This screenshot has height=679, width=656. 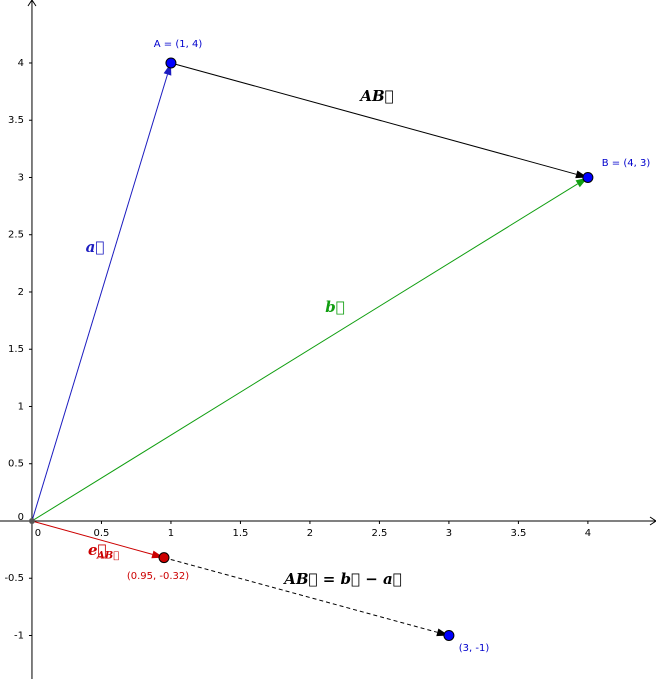 I want to click on y-tick-label: -0.5, so click(x=14, y=578).